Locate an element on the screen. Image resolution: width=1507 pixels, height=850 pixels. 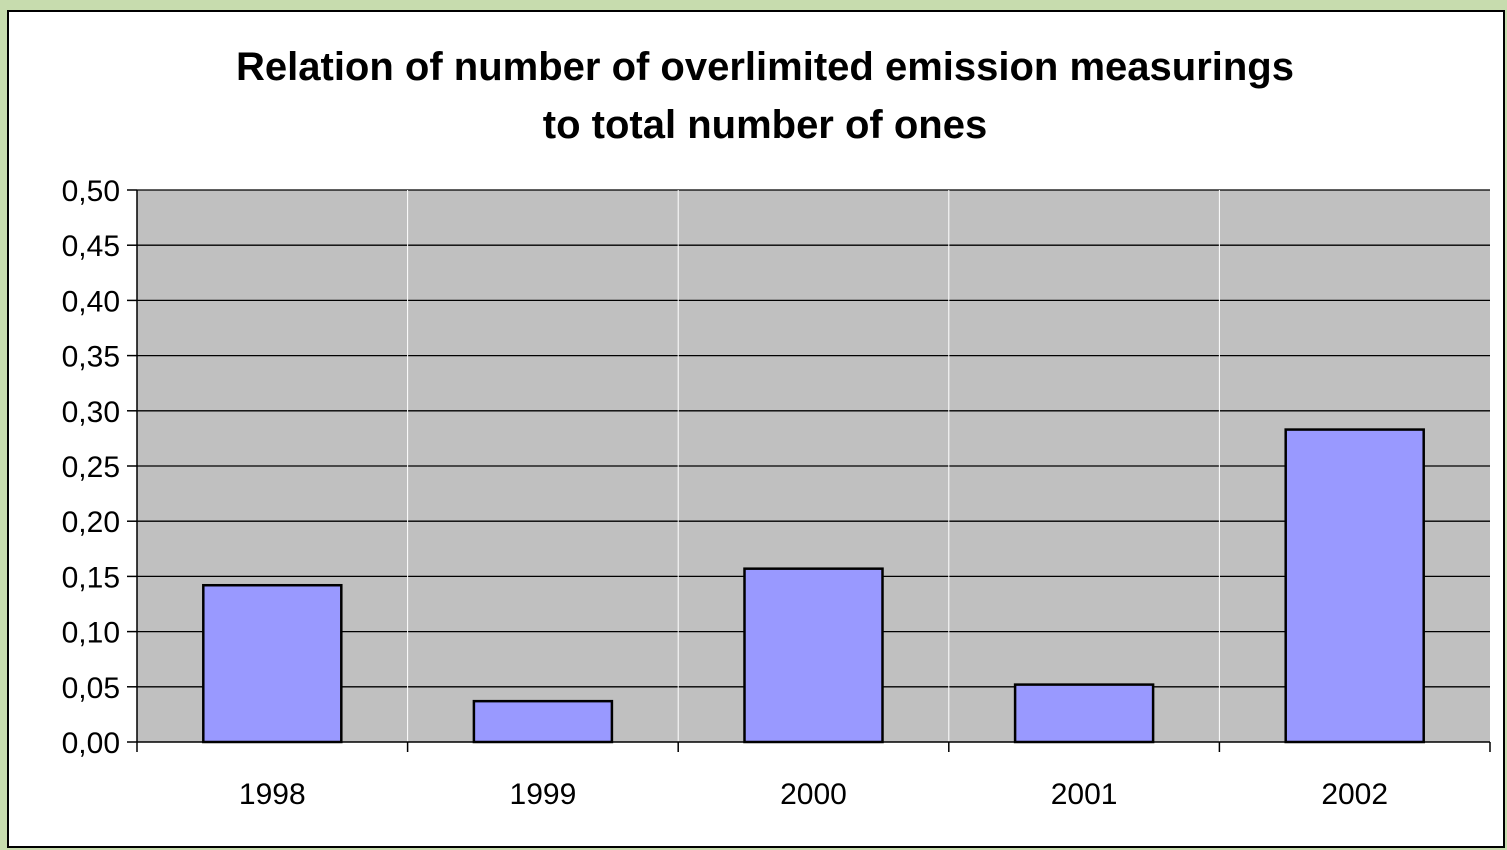
y-tick-label: 0,00 is located at coordinates (91, 743).